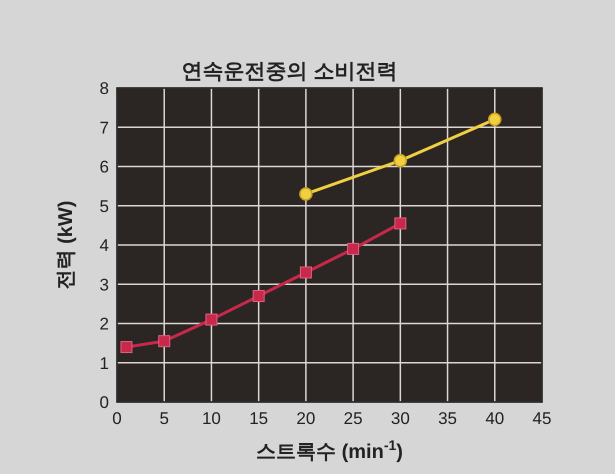  What do you see at coordinates (258, 418) in the screenshot?
I see `x-tick-label: 15` at bounding box center [258, 418].